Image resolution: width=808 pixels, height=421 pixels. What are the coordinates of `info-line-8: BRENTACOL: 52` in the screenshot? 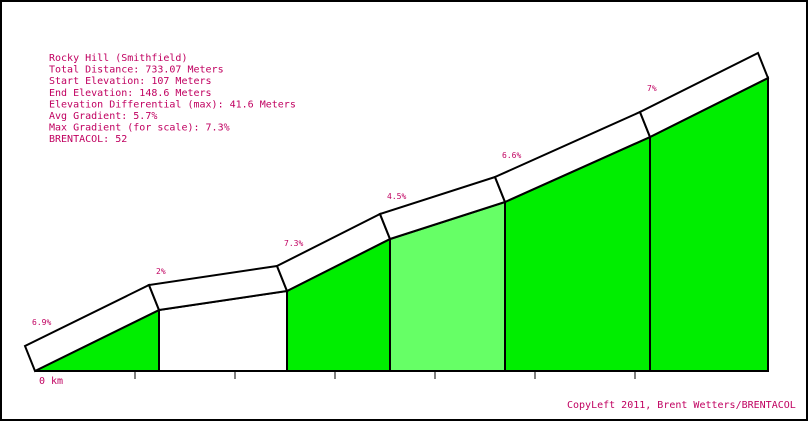 It's located at (88, 139).